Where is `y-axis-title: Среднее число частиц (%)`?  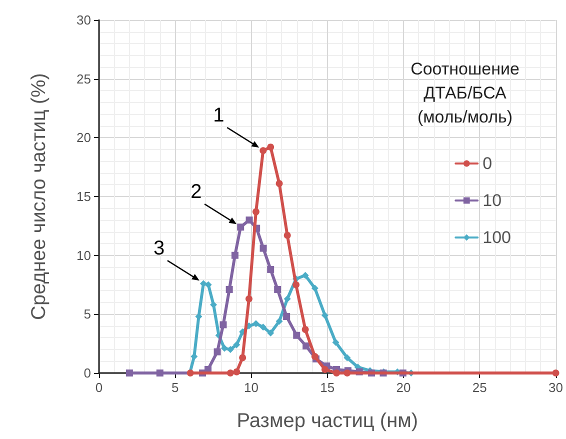
y-axis-title: Среднее число частиц (%) is located at coordinates (39, 196).